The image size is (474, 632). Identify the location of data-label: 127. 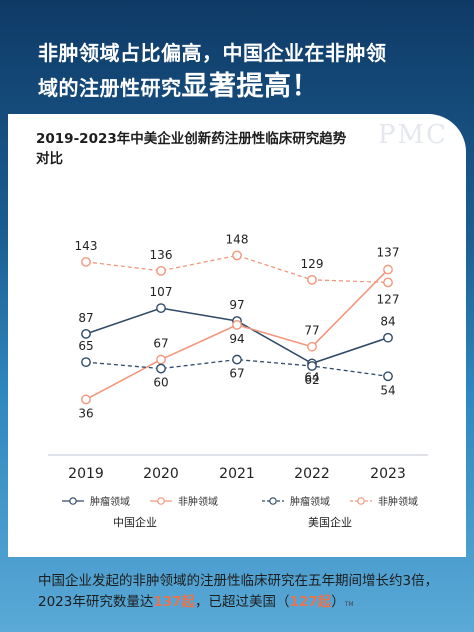
(388, 299).